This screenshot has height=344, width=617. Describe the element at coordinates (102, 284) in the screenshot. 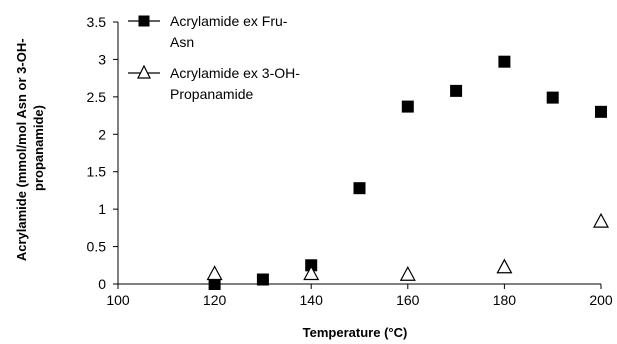

I see `y-tick-label: 0` at that location.